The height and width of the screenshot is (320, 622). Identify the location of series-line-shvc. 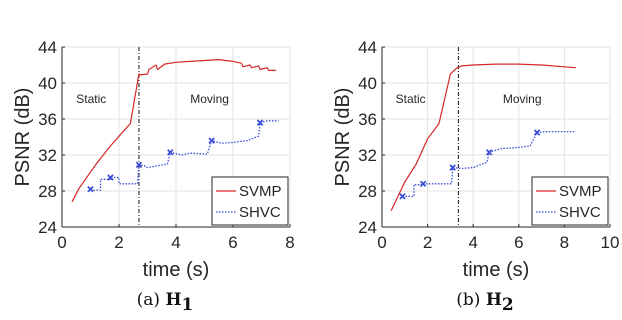
(184, 155).